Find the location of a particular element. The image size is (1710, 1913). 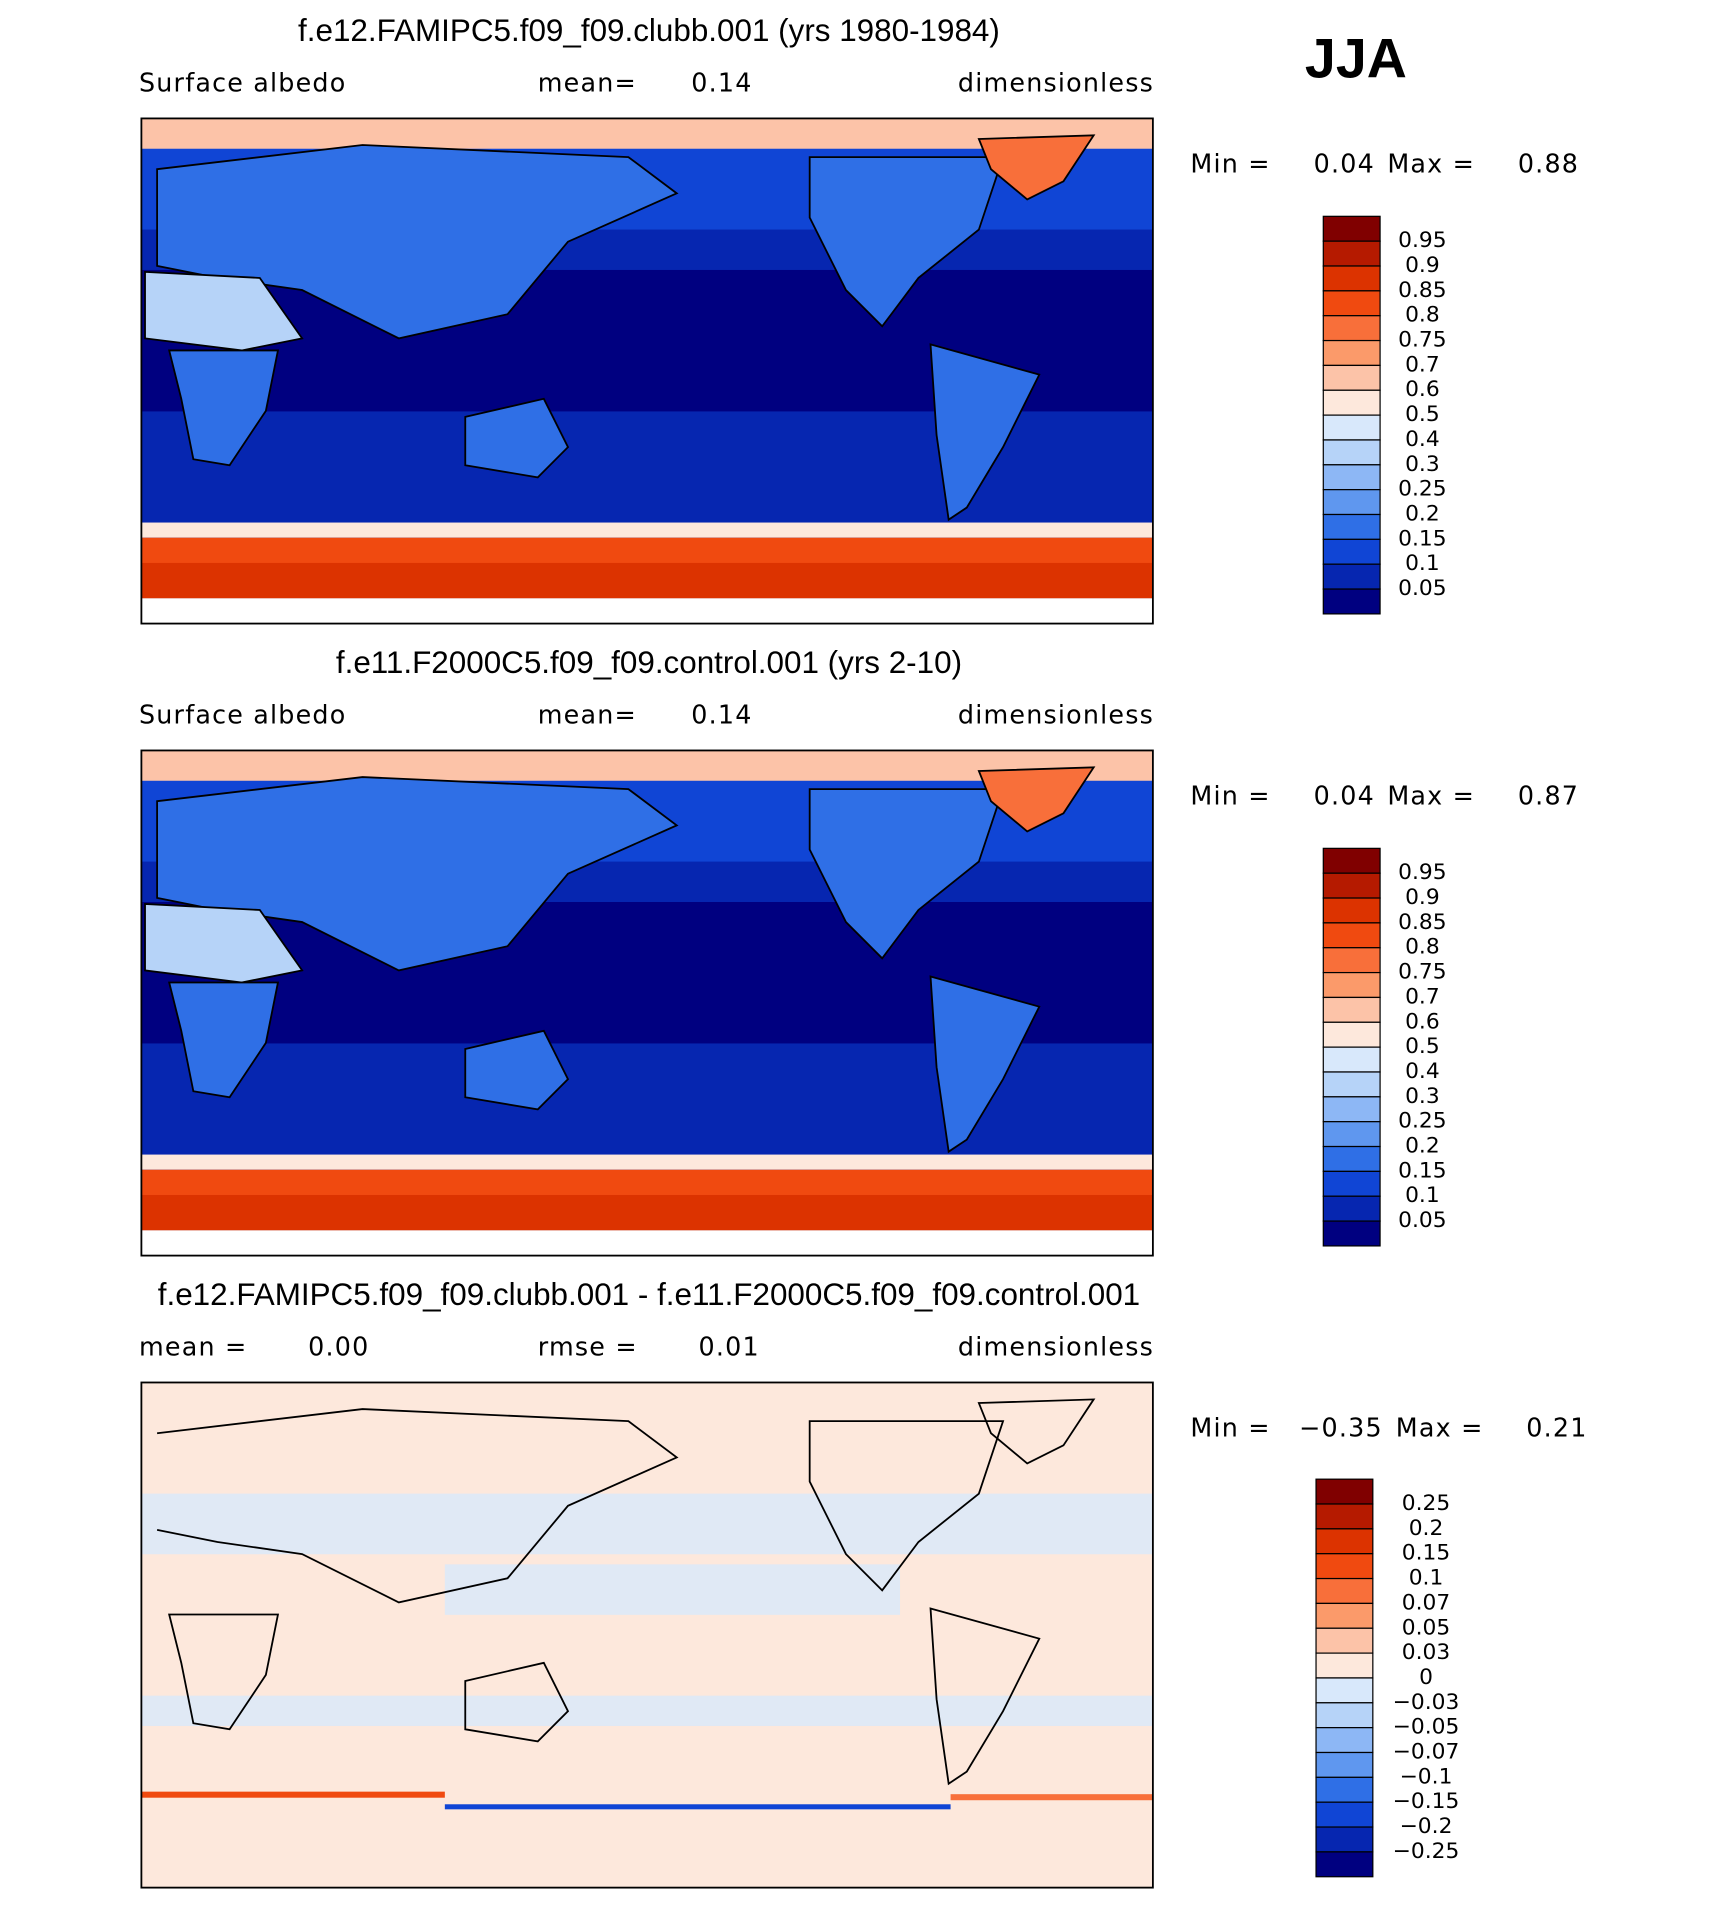

colorbar-label: 0 is located at coordinates (1426, 1677).